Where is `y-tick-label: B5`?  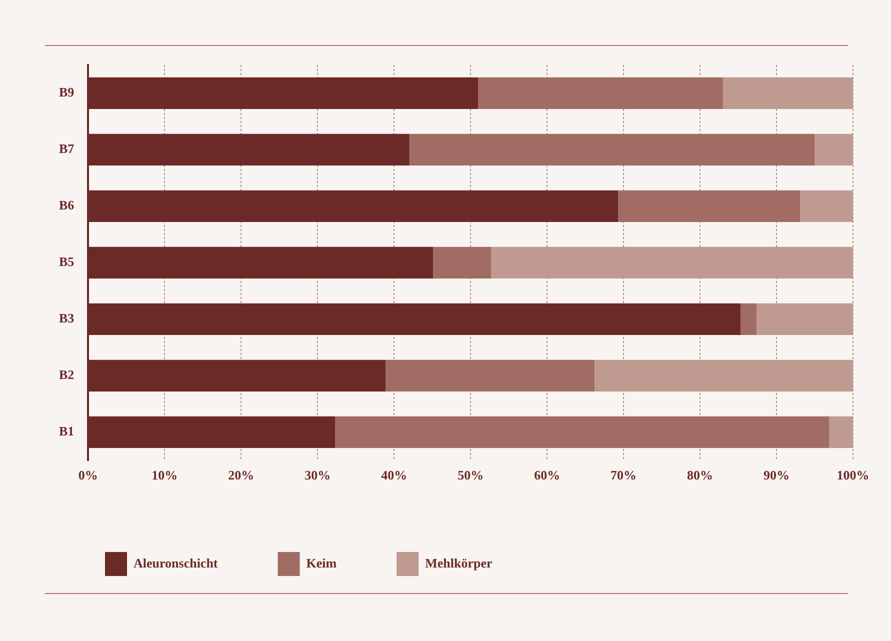
y-tick-label: B5 is located at coordinates (67, 262).